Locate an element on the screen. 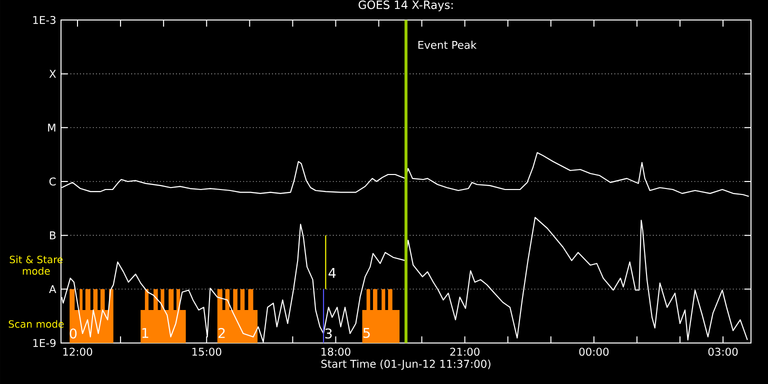 This screenshot has width=768, height=384. x-tick-label: 00:00 is located at coordinates (594, 352).